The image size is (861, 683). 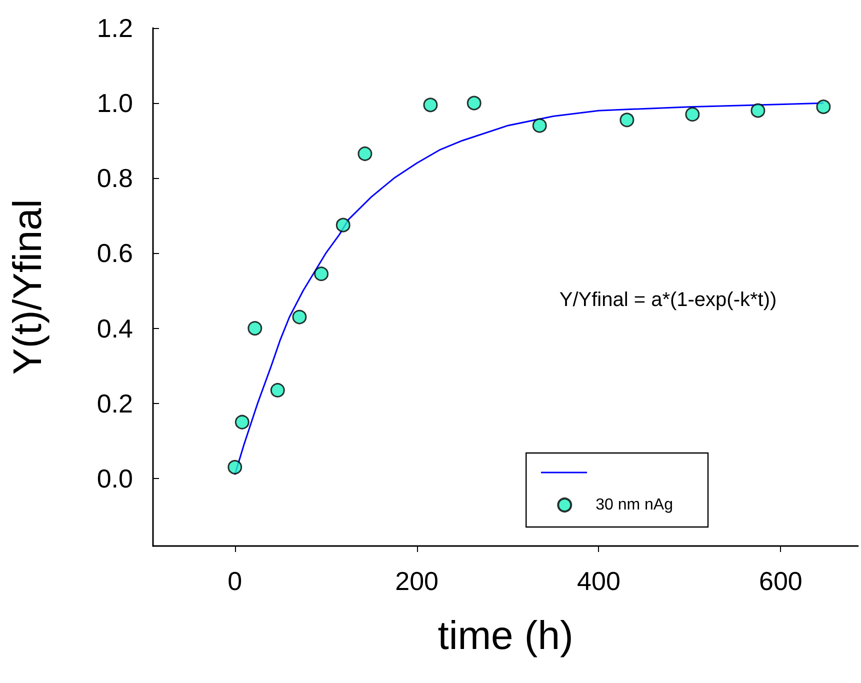 What do you see at coordinates (506, 636) in the screenshot?
I see `x-axis-title: time (h)` at bounding box center [506, 636].